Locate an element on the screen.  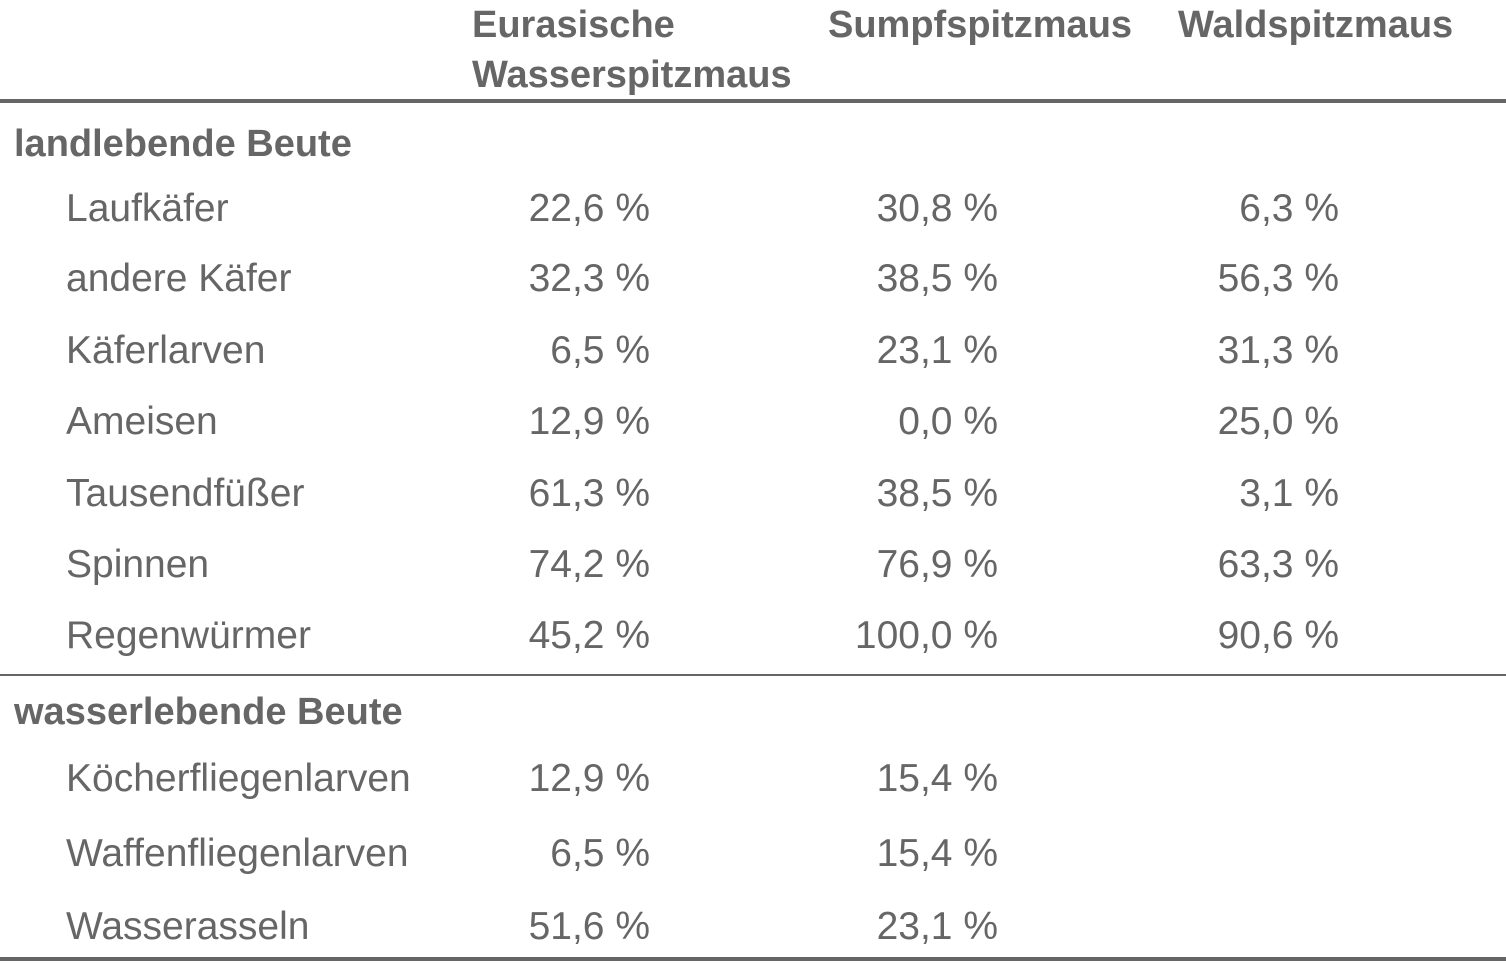
header-sumpfspitzmaus: Sumpfspitzmaus is located at coordinates (980, 25).